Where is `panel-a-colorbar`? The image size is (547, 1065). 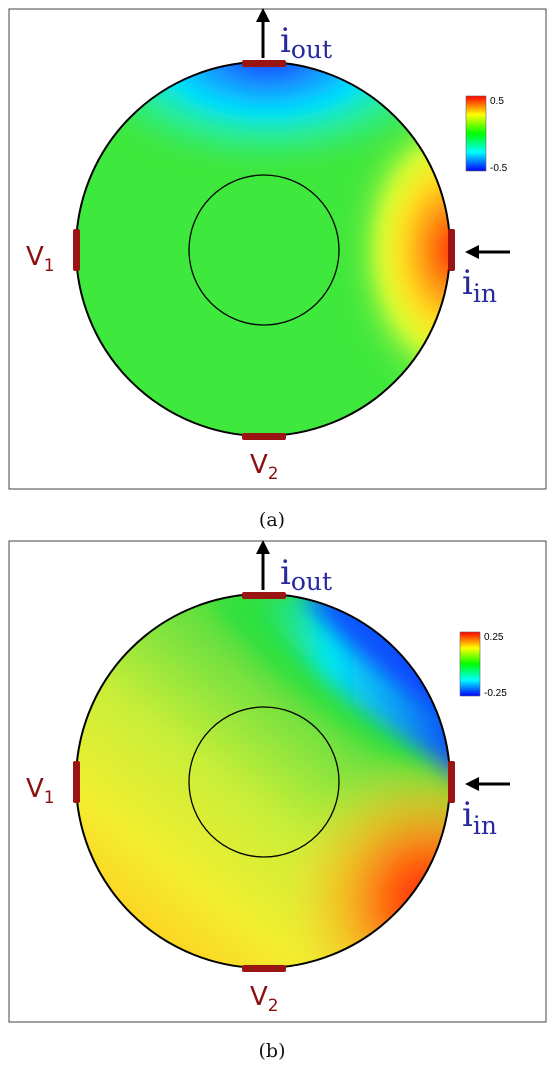
panel-a-colorbar is located at coordinates (476, 133).